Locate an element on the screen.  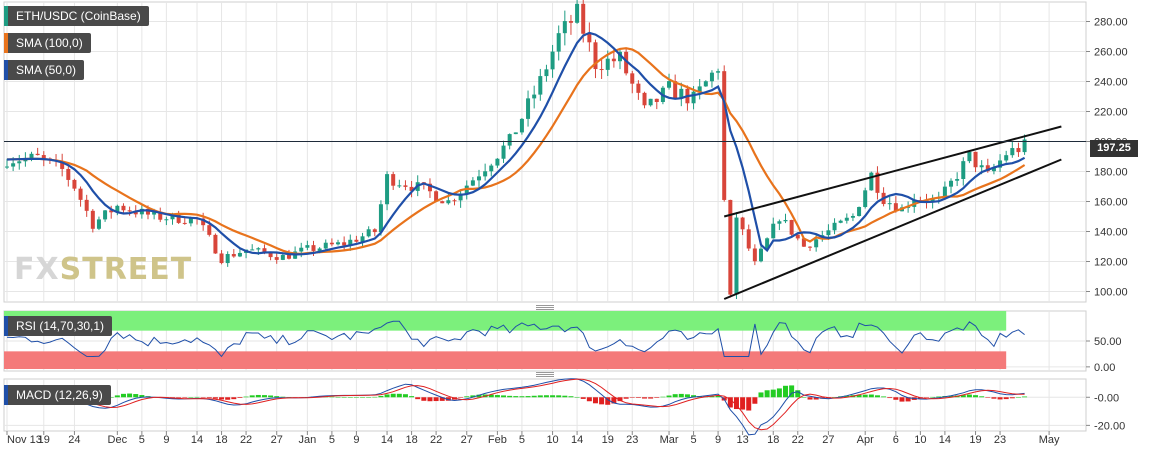
legend-sma100: SMA (100,0) is located at coordinates (47, 43).